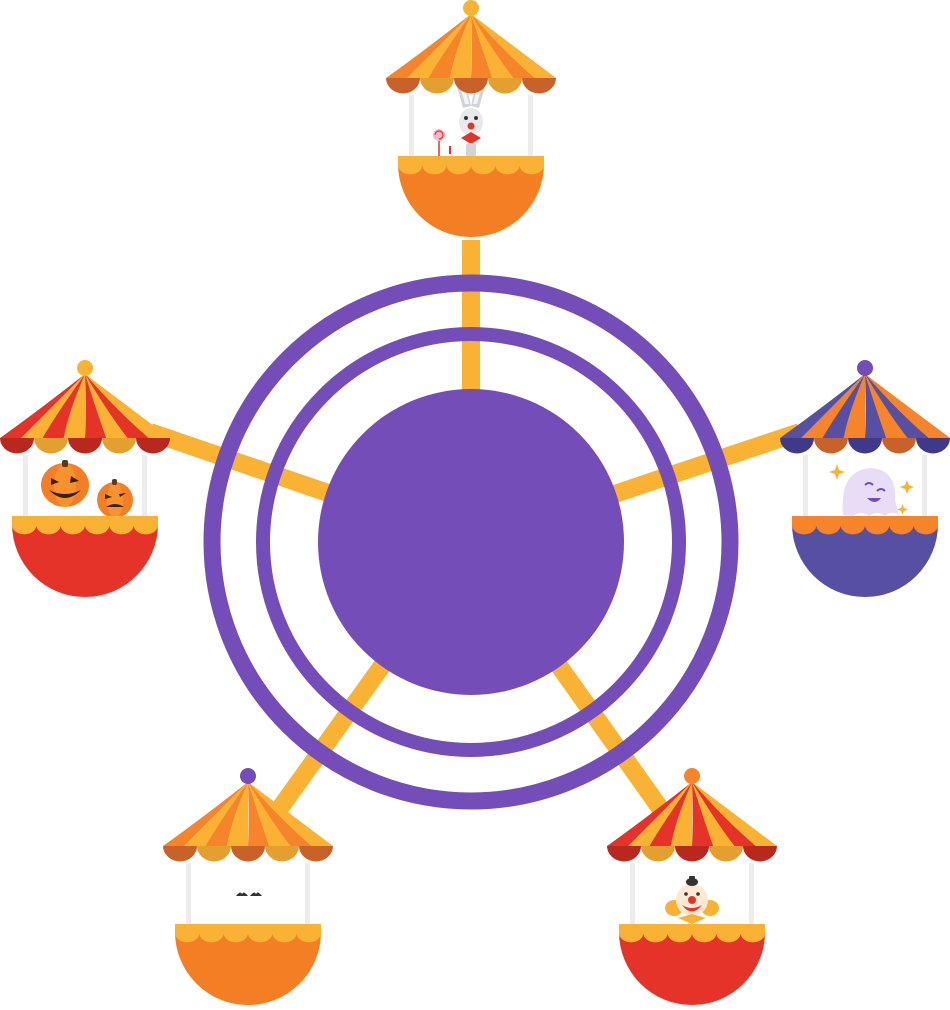  Describe the element at coordinates (471, 126) in the screenshot. I see `bunny-nose` at that location.